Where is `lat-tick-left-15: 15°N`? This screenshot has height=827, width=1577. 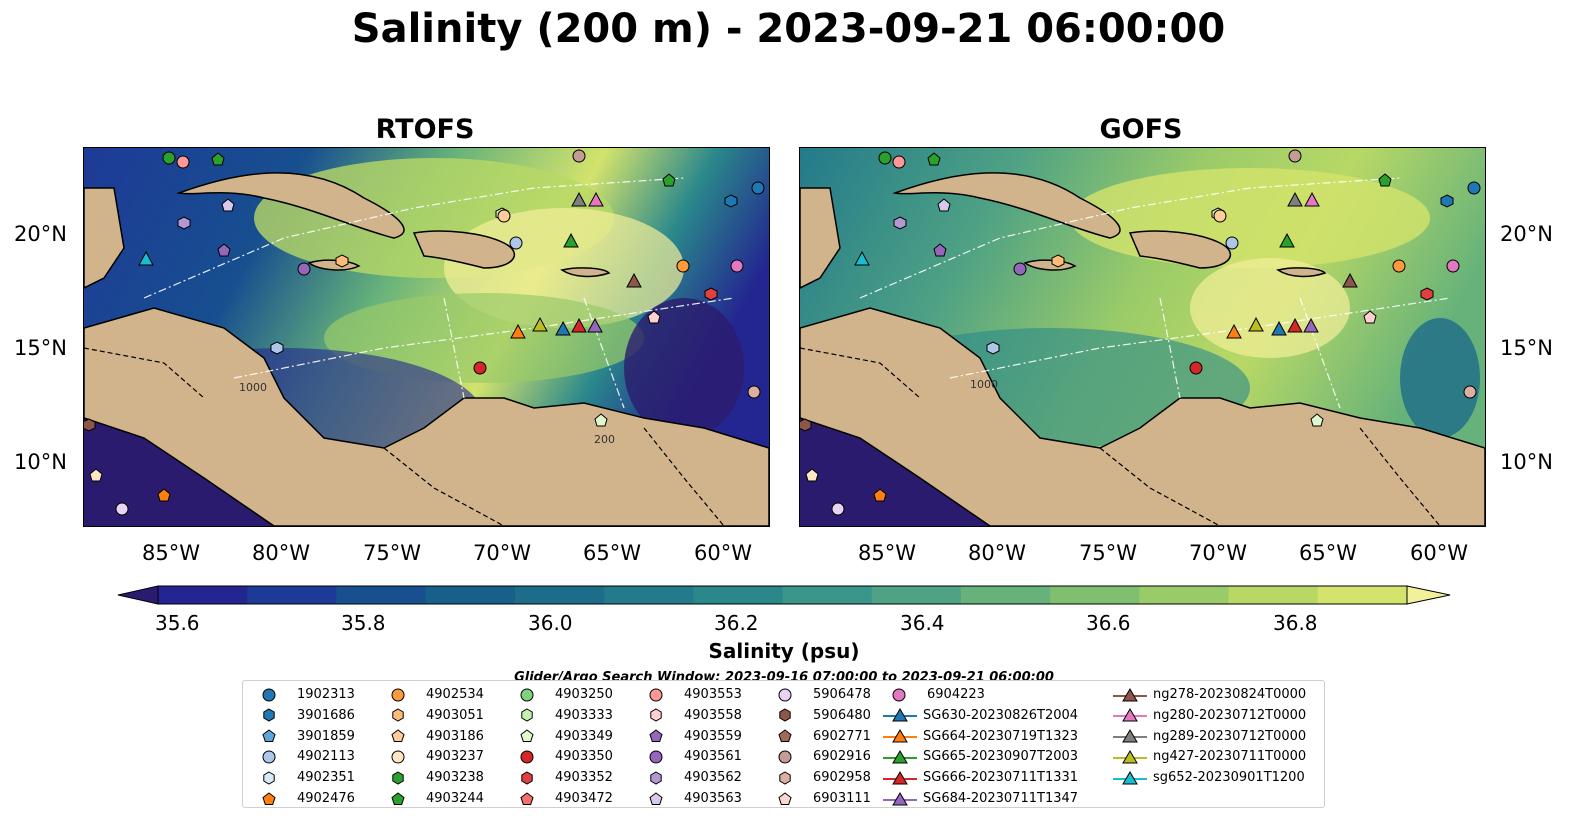 lat-tick-left-15: 15°N is located at coordinates (40, 348).